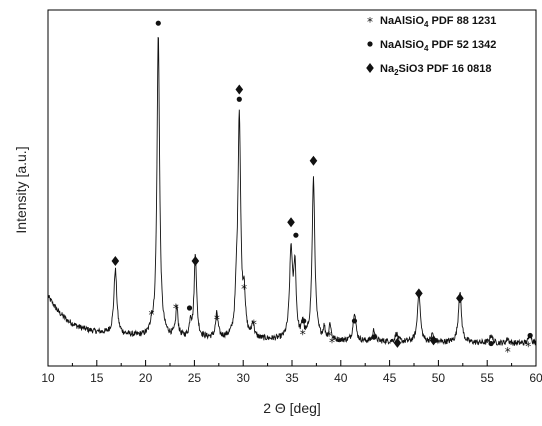 The height and width of the screenshot is (426, 542). Describe the element at coordinates (195, 378) in the screenshot. I see `x-tick-label: 25` at that location.